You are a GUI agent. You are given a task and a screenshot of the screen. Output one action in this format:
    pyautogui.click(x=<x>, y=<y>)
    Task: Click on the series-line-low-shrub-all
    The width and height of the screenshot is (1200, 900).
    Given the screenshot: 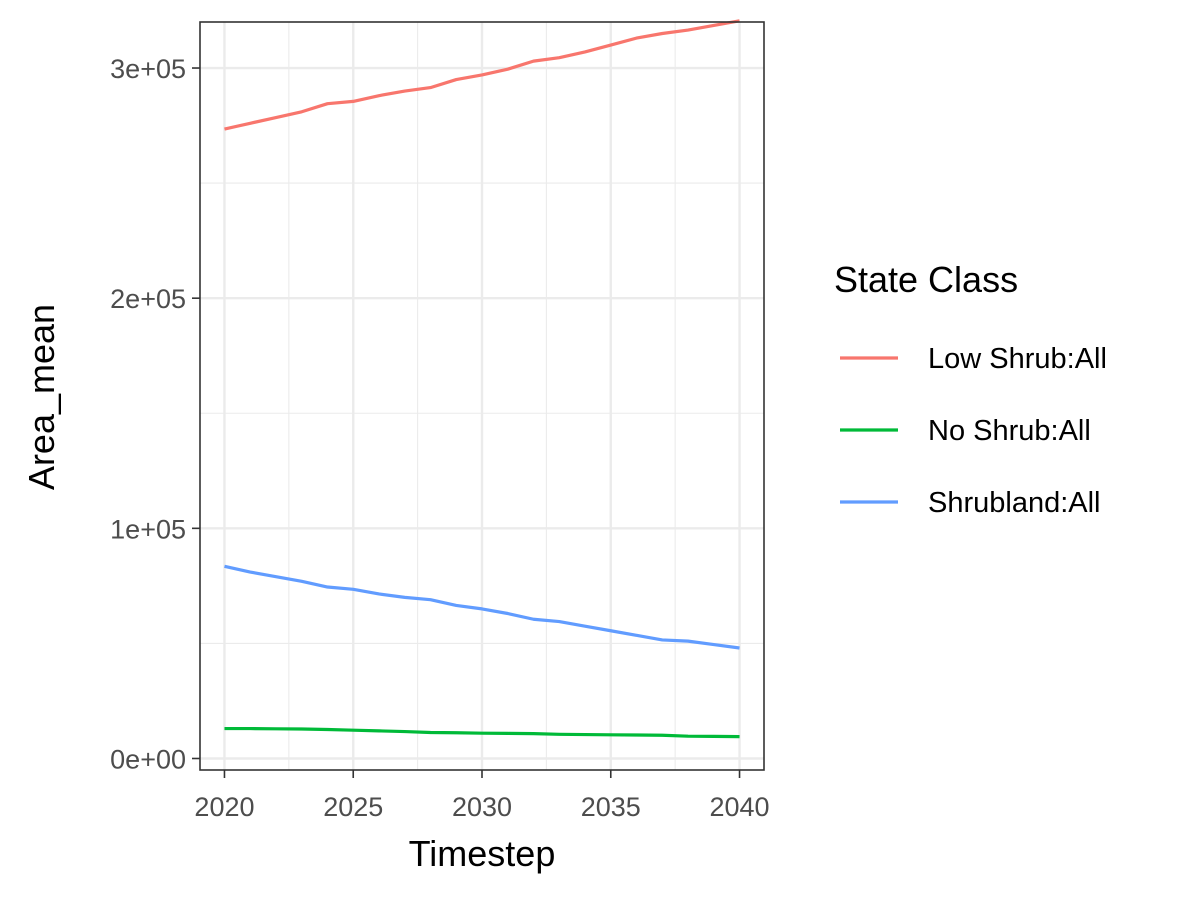 What is the action you would take?
    pyautogui.click(x=482, y=75)
    